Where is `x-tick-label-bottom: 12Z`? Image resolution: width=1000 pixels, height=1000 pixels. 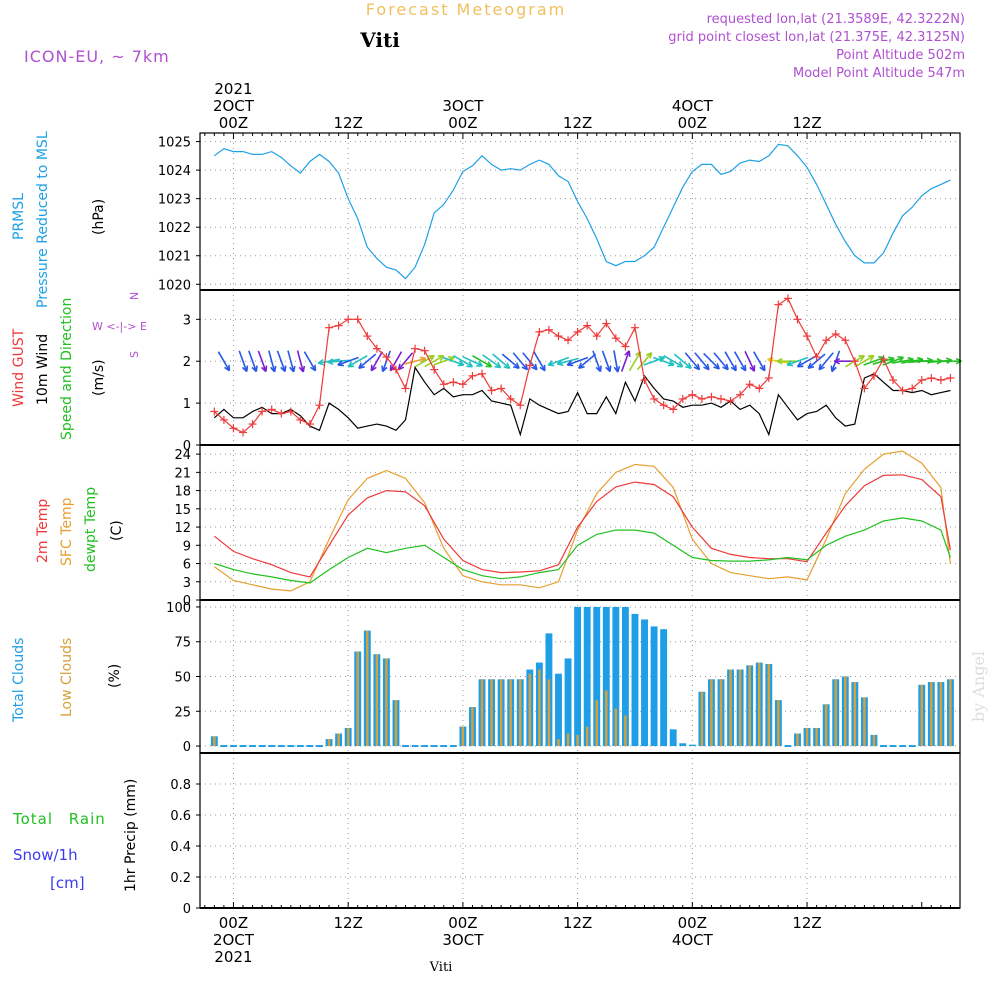 x-tick-label-bottom: 12Z is located at coordinates (577, 923).